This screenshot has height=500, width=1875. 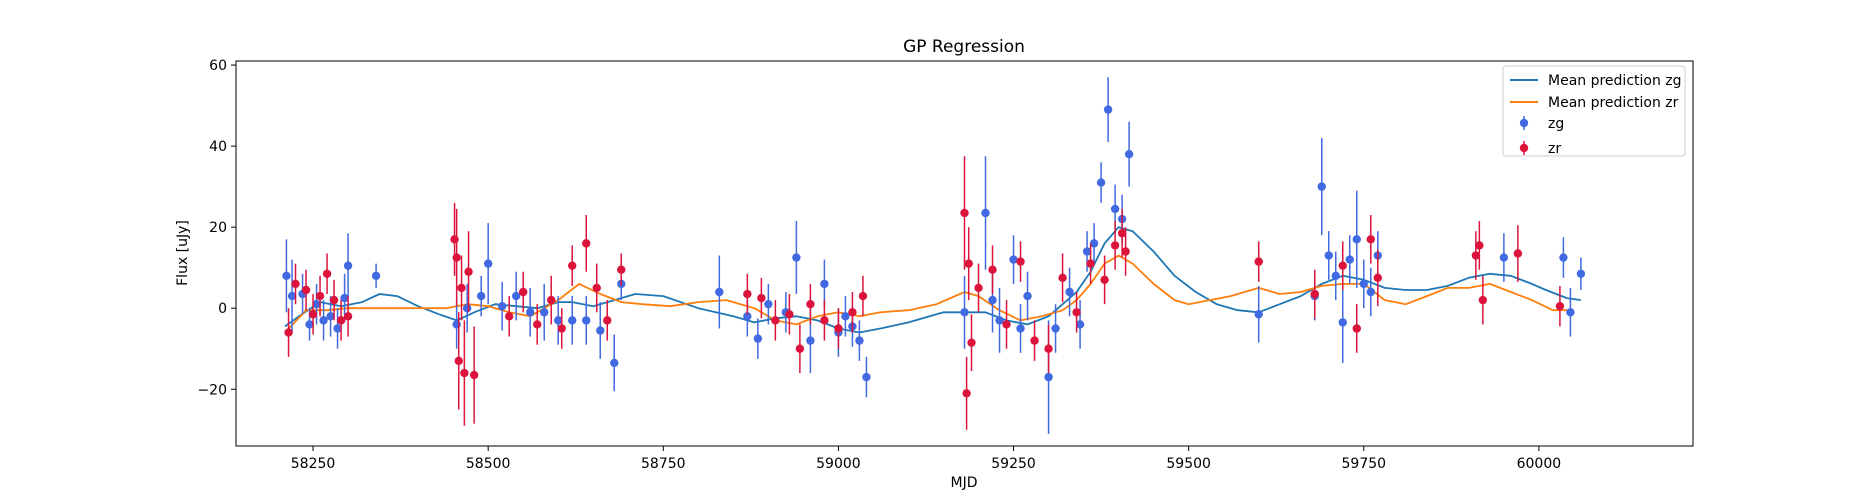 I want to click on y-axis-ticks: −20 0 20 40 60, so click(x=216, y=228).